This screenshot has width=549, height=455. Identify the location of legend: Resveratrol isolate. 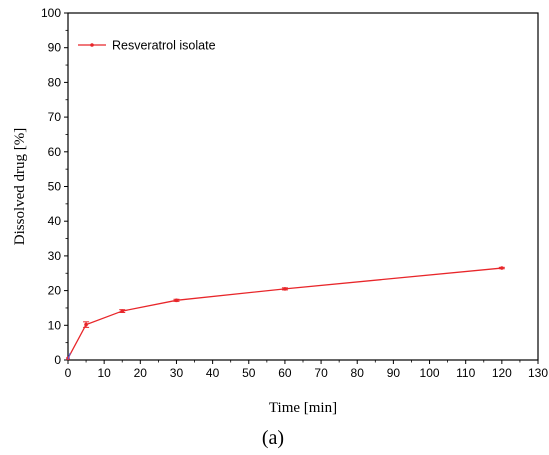
(147, 46).